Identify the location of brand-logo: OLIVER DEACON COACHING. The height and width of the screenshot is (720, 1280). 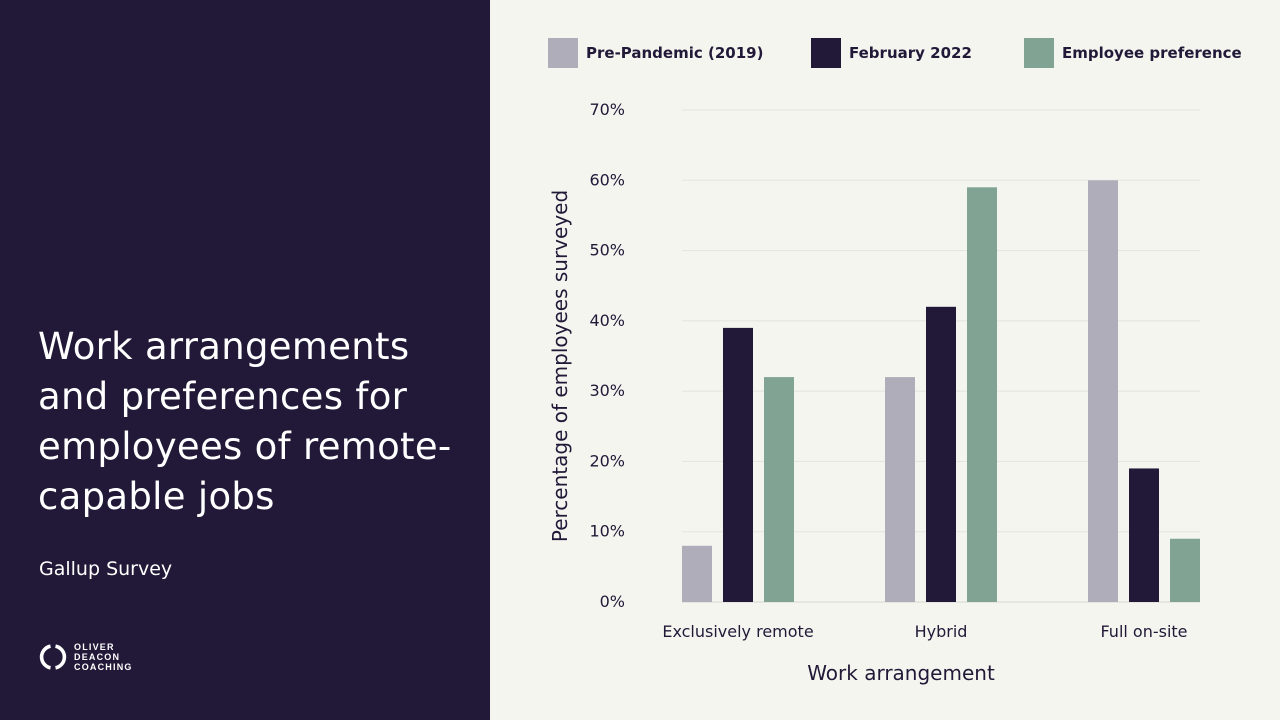
(85, 657).